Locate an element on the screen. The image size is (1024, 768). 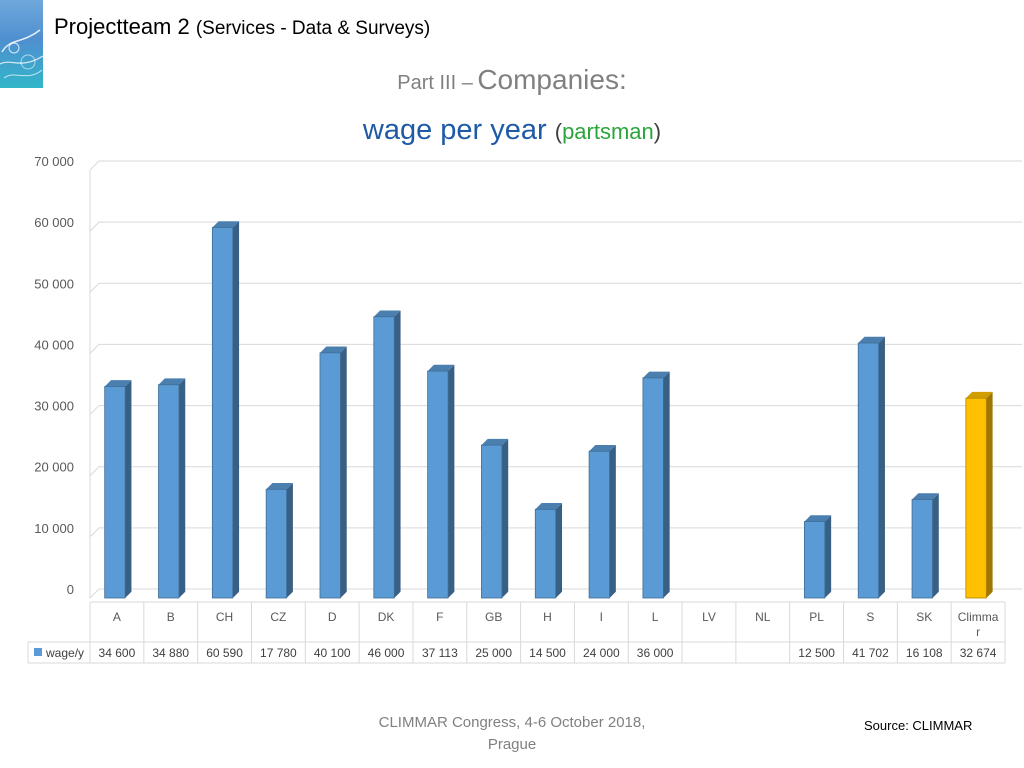
bar-climmar is located at coordinates (976, 498).